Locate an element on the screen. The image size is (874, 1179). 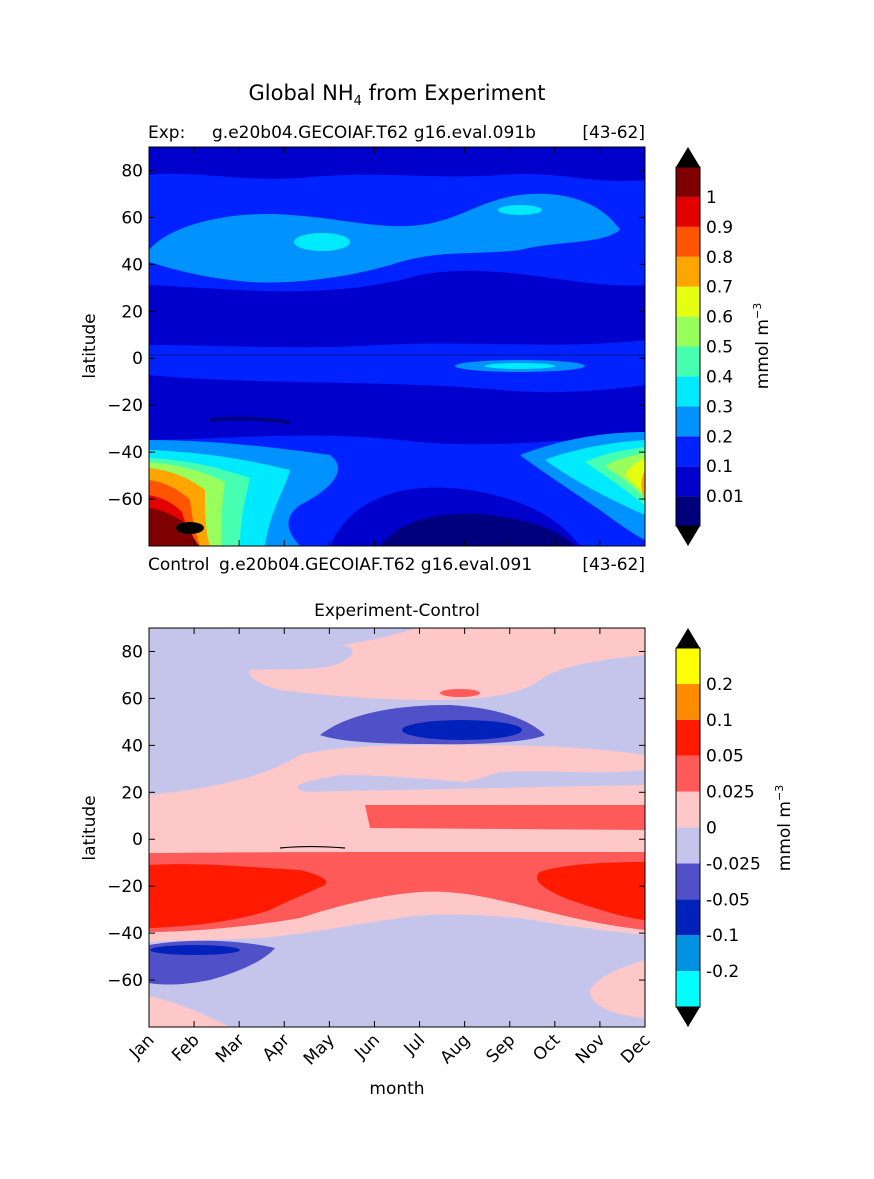
diff-colorbar-tick-label: -0.2 is located at coordinates (722, 972).